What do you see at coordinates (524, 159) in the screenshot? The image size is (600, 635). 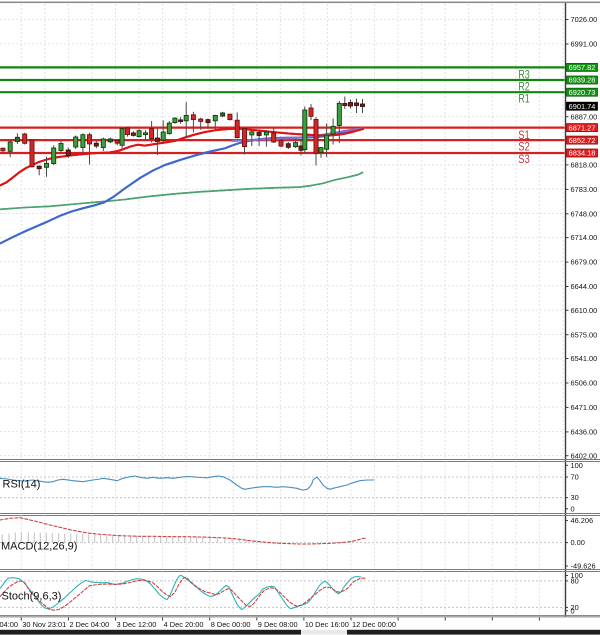 I see `svg-text: S3` at bounding box center [524, 159].